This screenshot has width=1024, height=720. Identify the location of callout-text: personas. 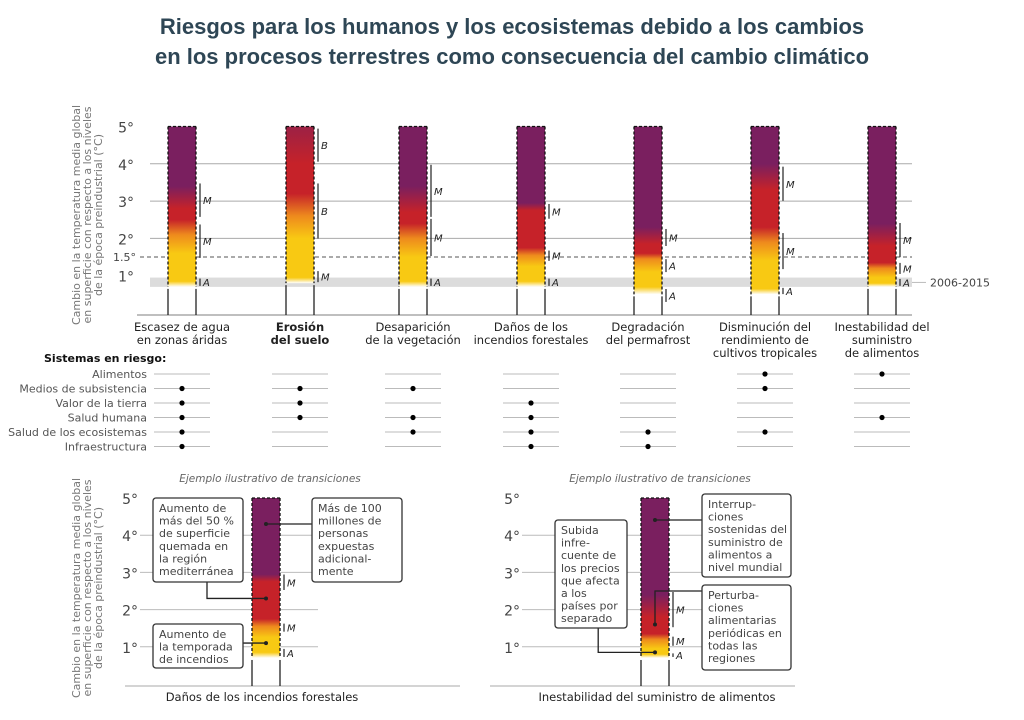
(343, 533).